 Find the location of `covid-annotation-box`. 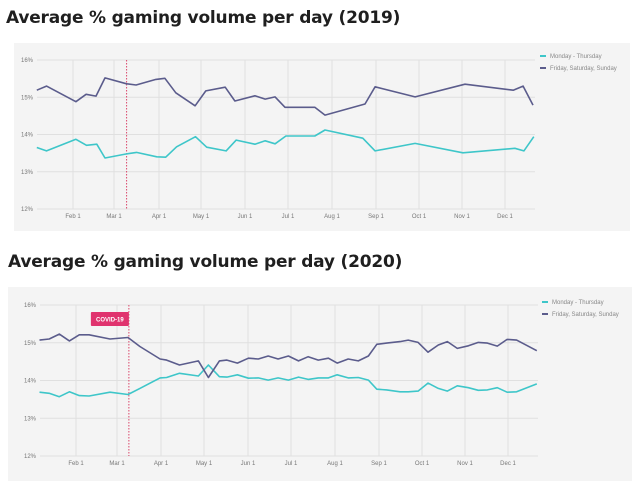

covid-annotation-box is located at coordinates (109, 319).